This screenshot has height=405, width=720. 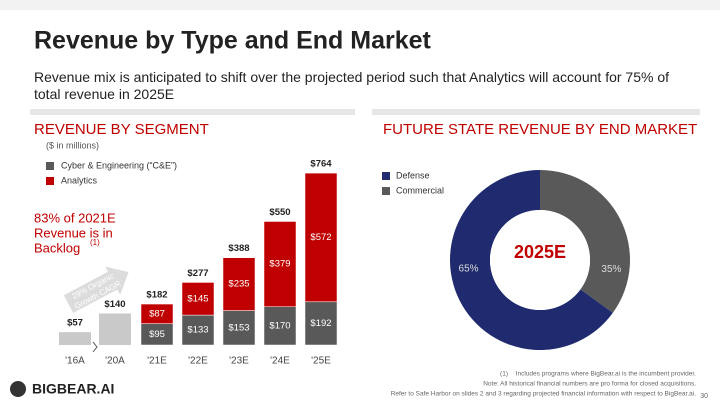 What do you see at coordinates (540, 129) in the screenshot?
I see `chart-title: FUTURE STATE REVENUE BY END MARKET` at bounding box center [540, 129].